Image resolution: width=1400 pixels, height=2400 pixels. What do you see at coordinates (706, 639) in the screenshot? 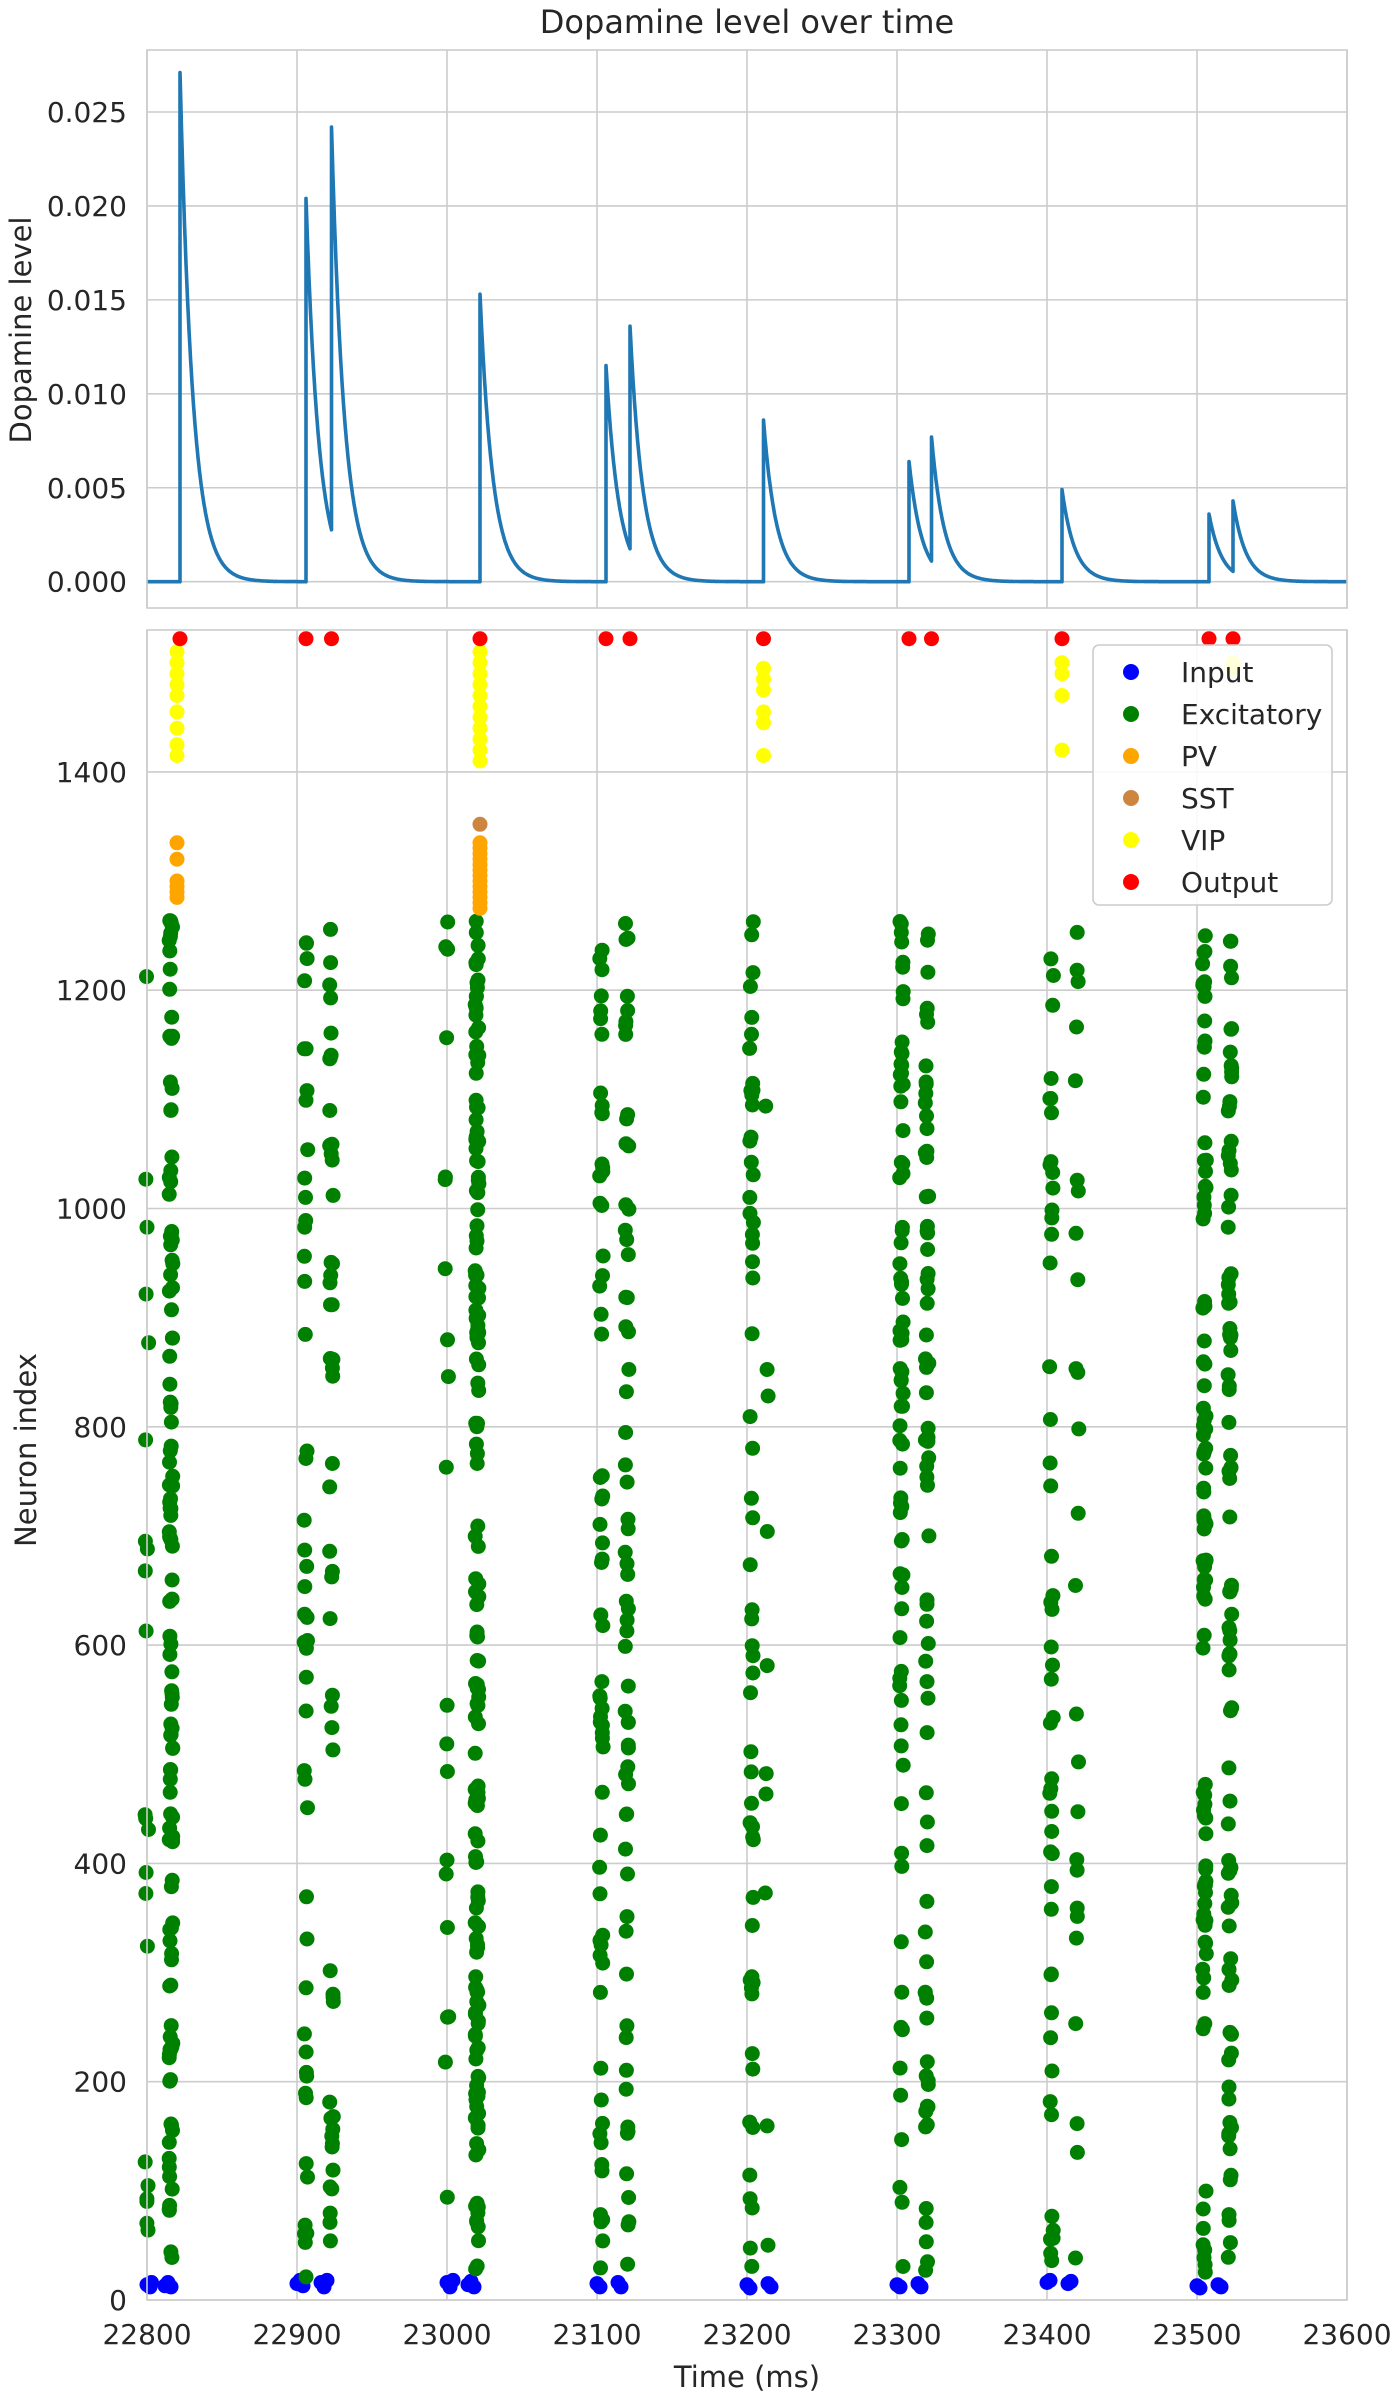
I see `series-output` at bounding box center [706, 639].